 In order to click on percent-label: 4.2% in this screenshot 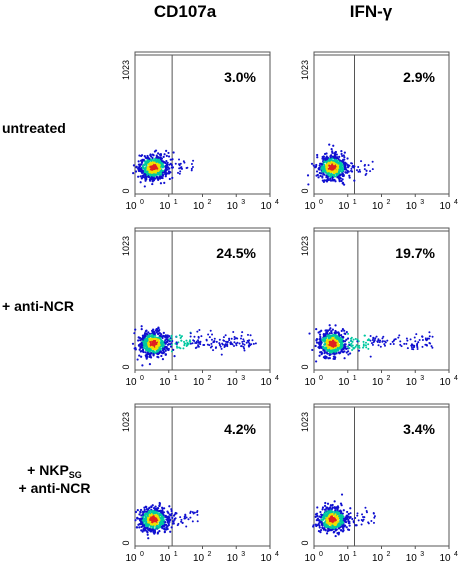, I will do `click(240, 429)`.